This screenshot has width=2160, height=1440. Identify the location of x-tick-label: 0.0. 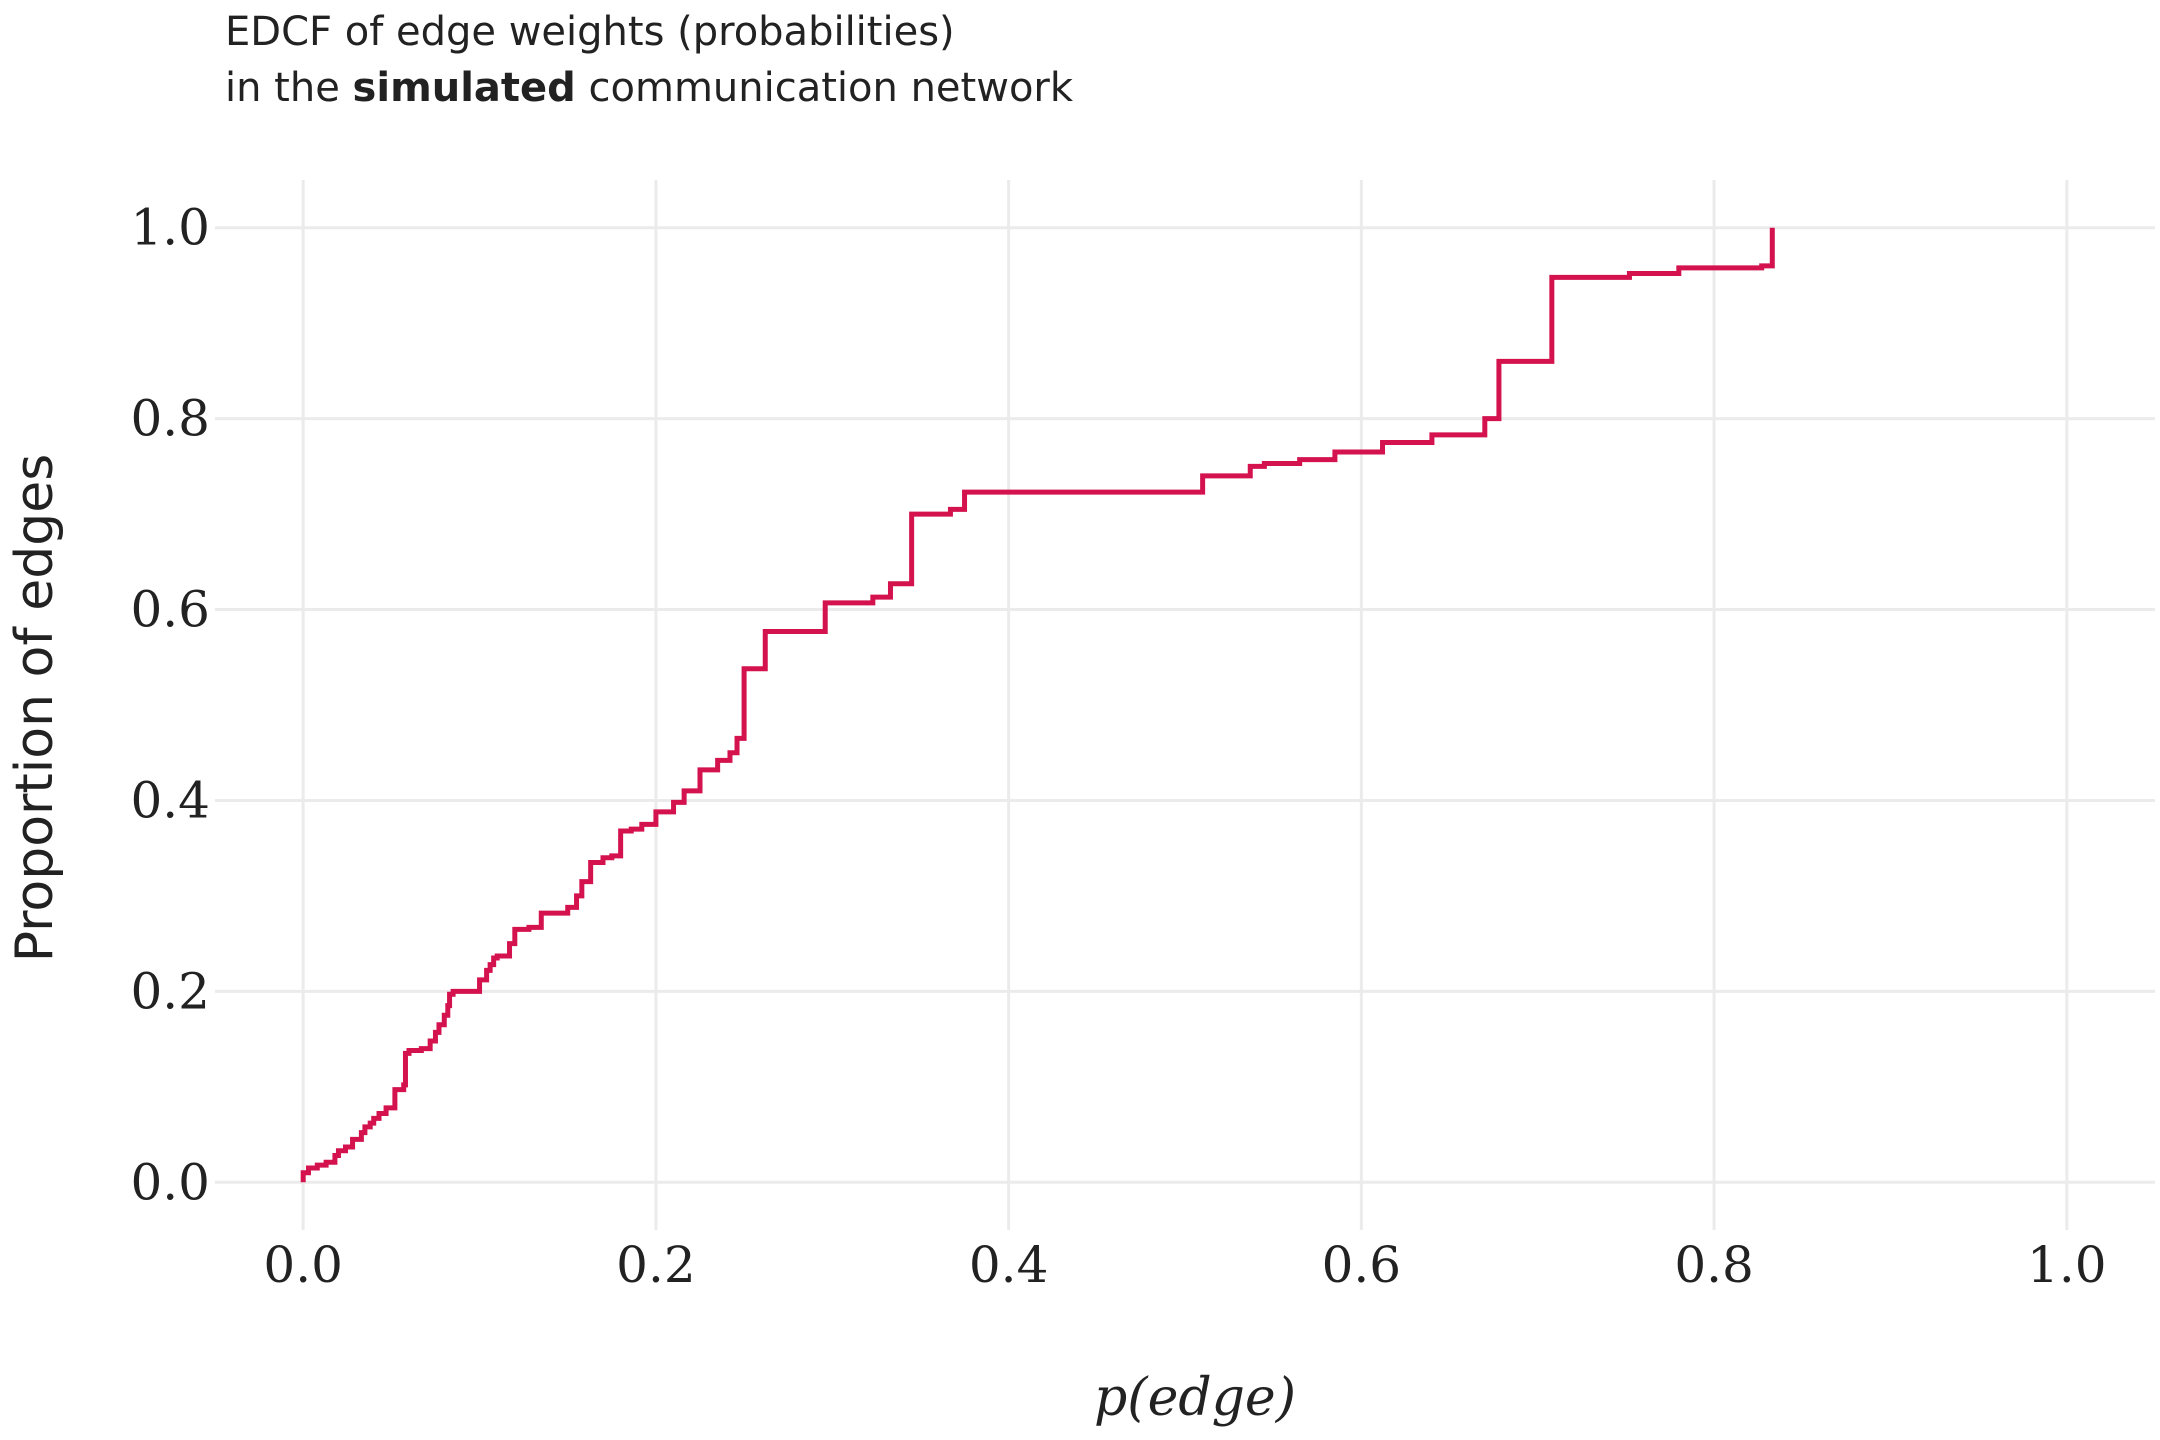
(303, 1265).